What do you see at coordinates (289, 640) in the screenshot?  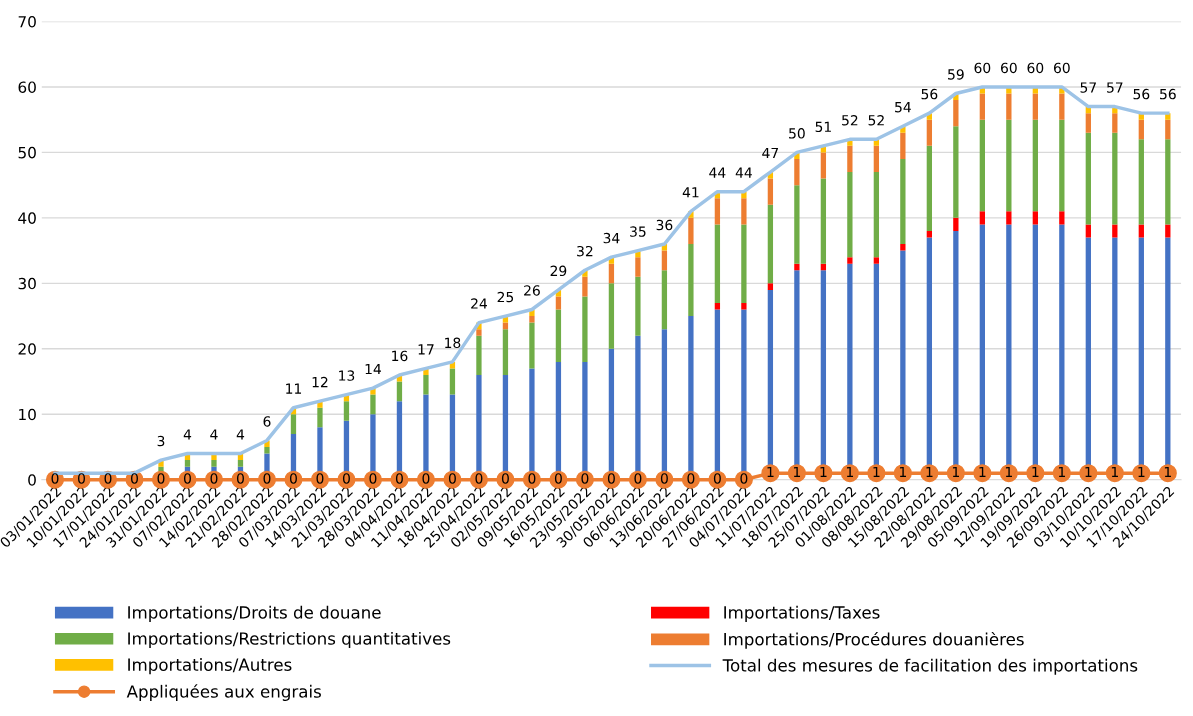 I see `legend-label: Importations/Restrictions quantitatives` at bounding box center [289, 640].